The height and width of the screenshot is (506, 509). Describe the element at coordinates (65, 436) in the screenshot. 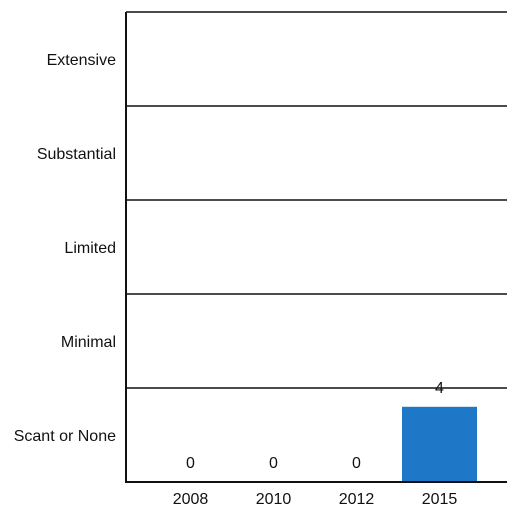

I see `y-level-label: Scant or None` at that location.